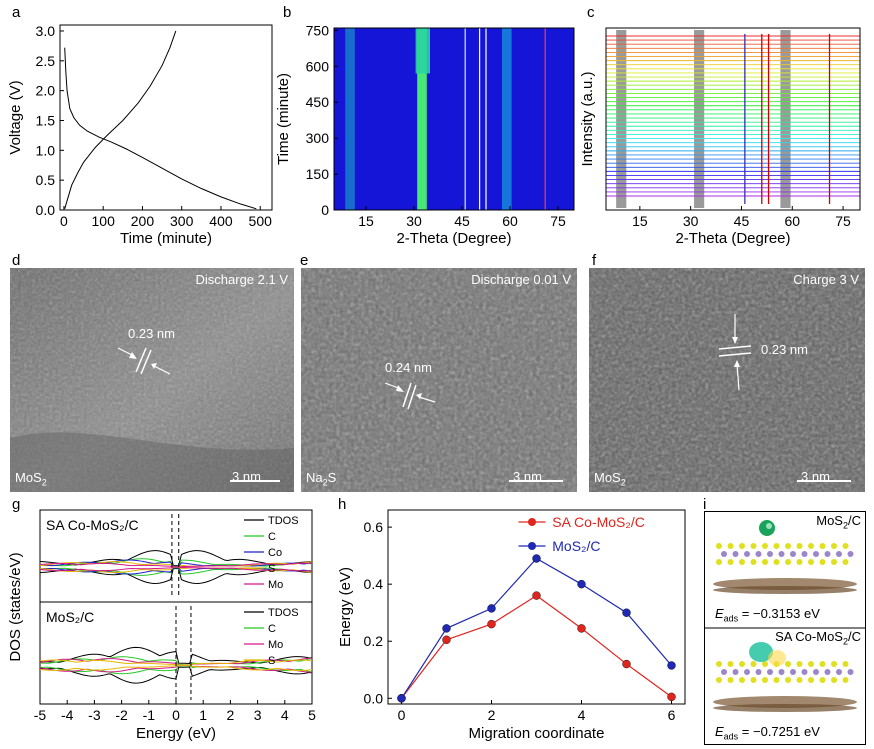 Image resolution: width=874 pixels, height=749 pixels. I want to click on chart-b-xtick-label: 60, so click(510, 221).